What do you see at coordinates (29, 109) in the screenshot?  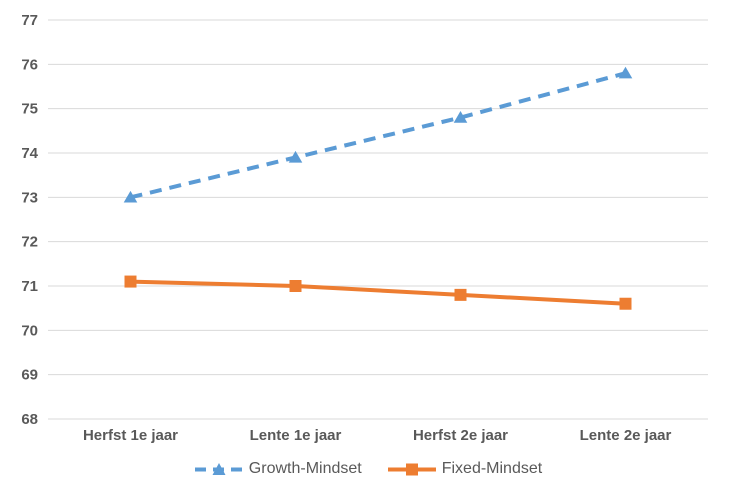 I see `y-tick-label: 75` at bounding box center [29, 109].